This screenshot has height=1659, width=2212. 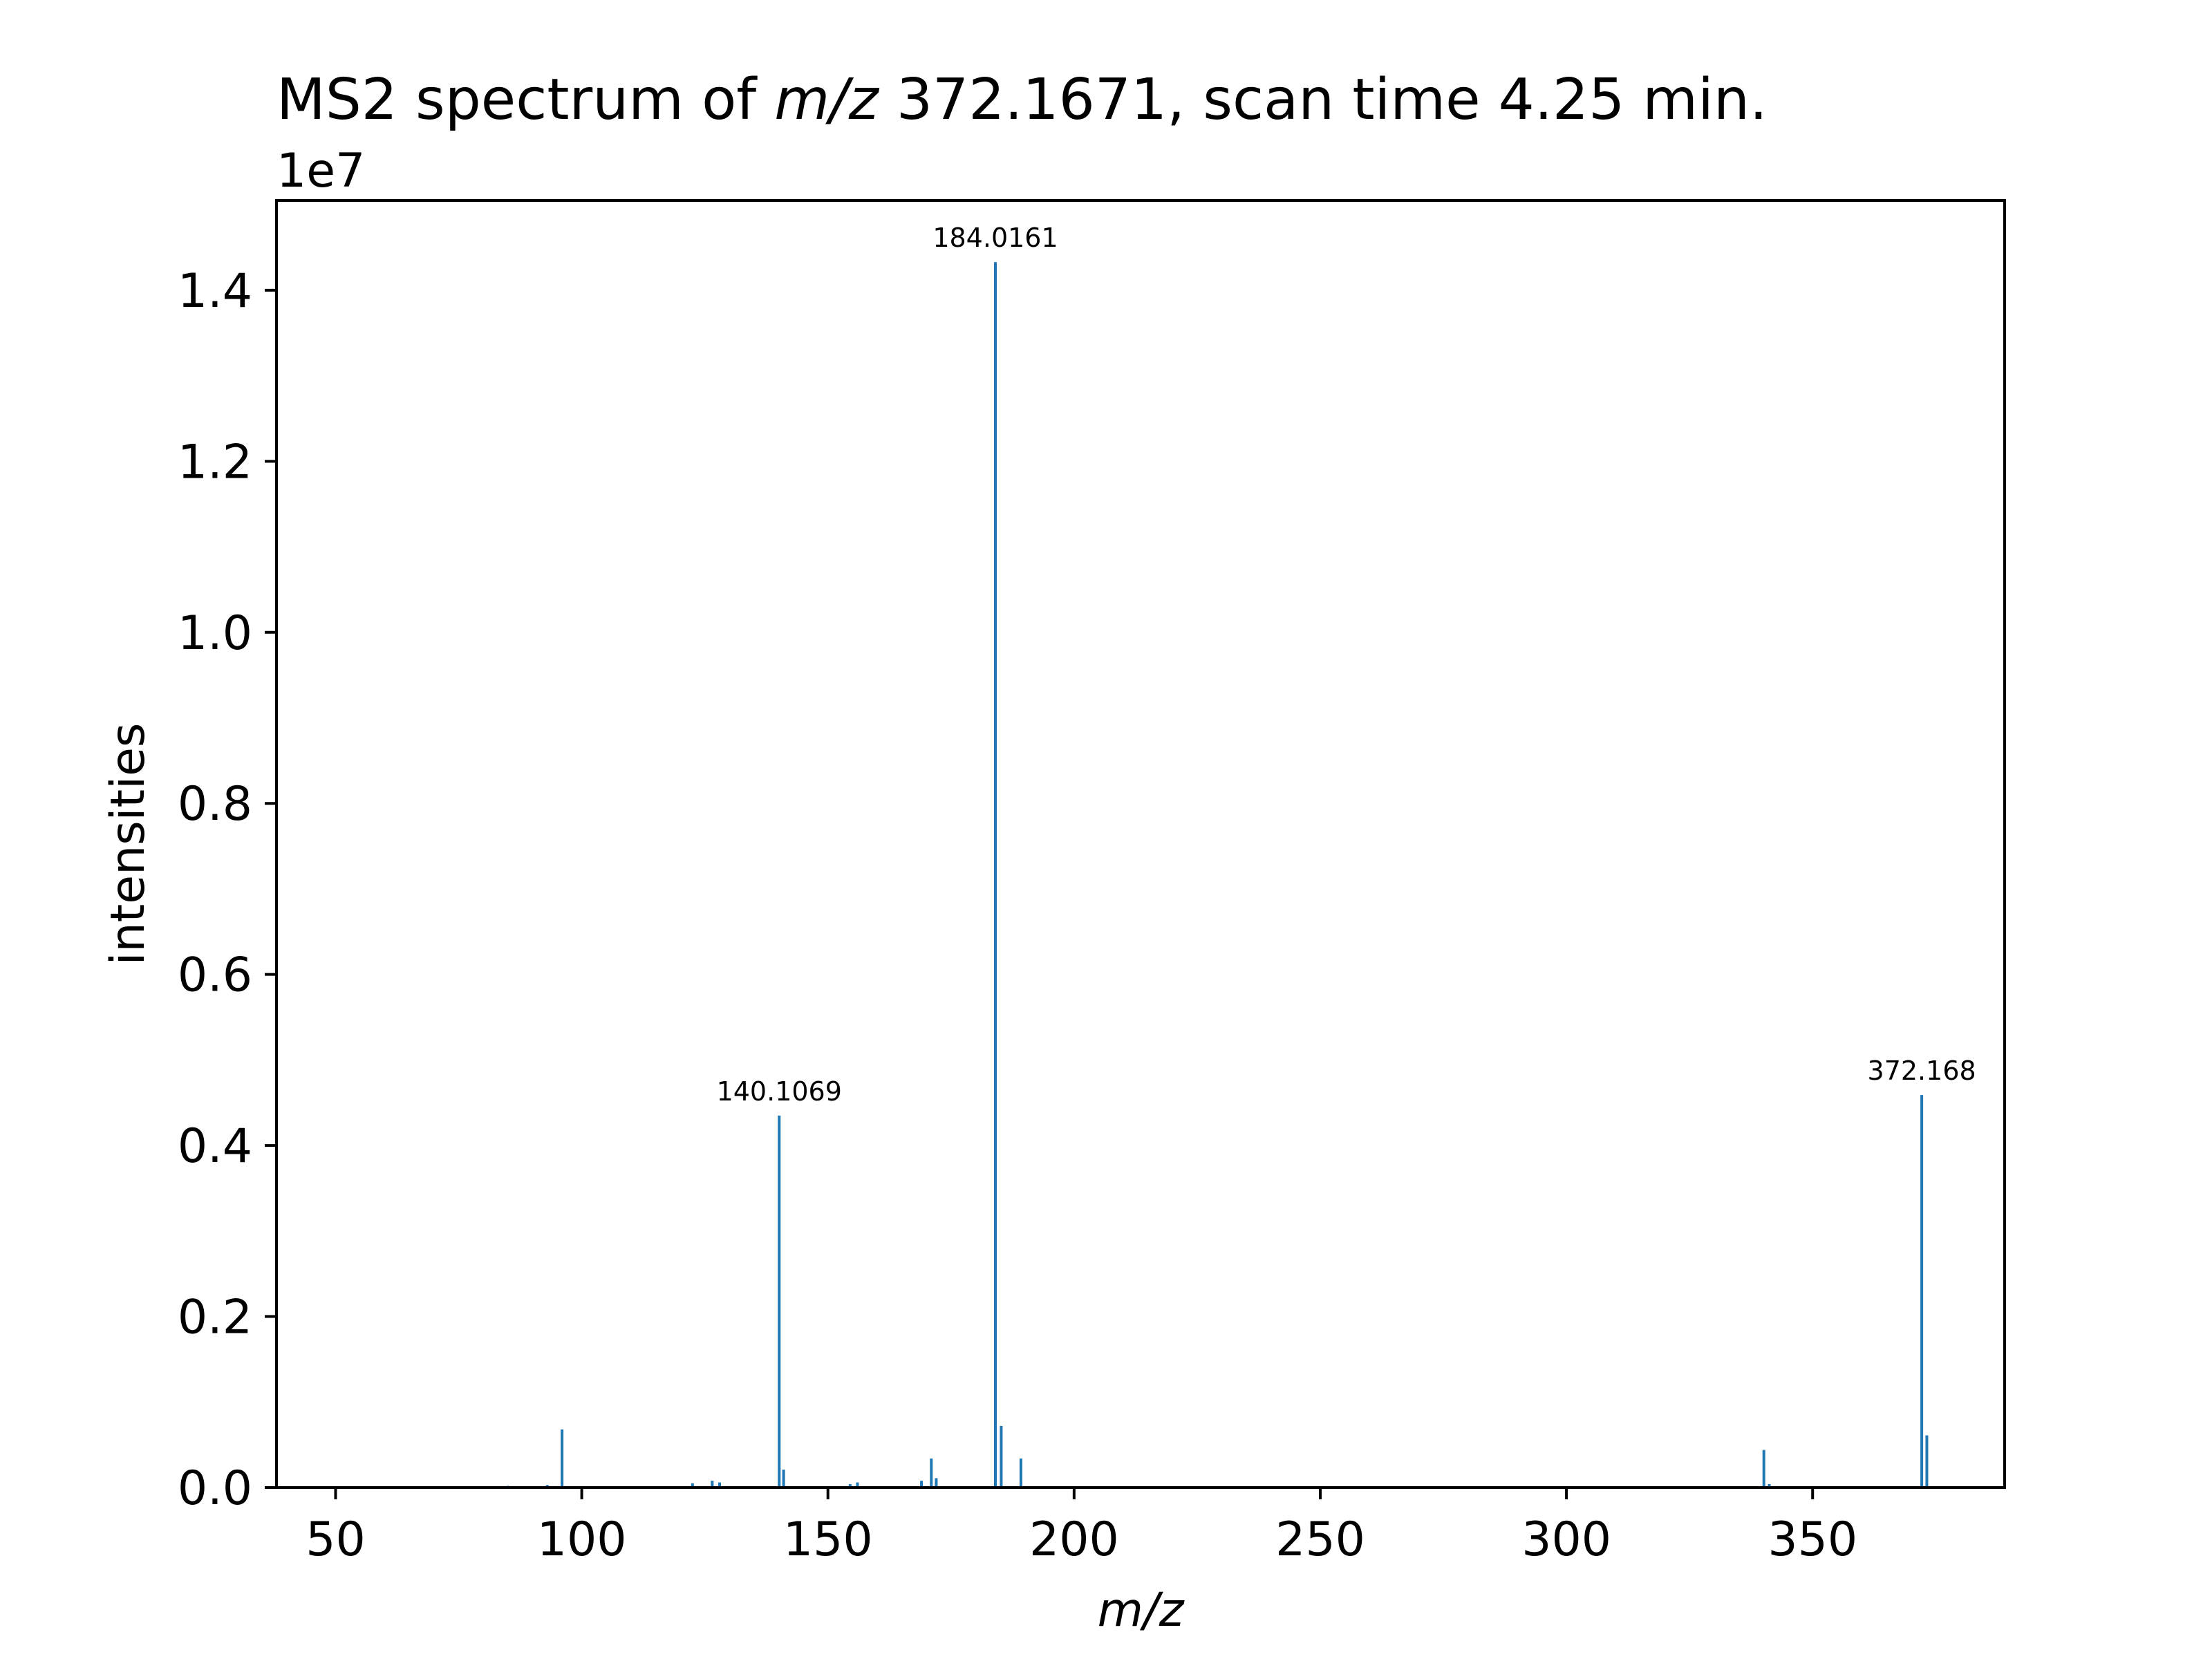 I want to click on peak-annotation-label: 372.168, so click(x=1922, y=1071).